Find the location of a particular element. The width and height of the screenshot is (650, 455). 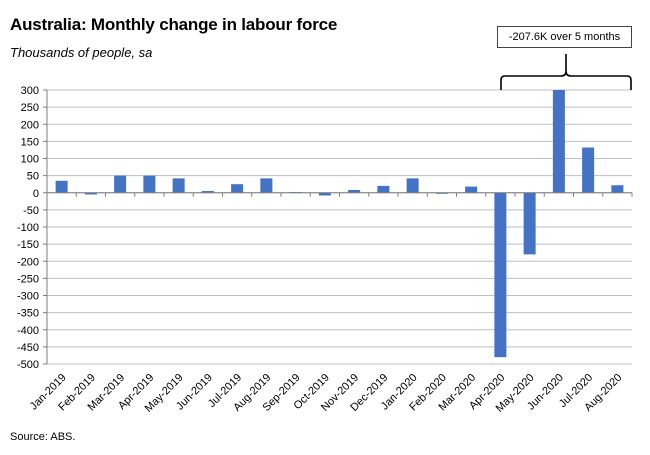

y-tick-label: 300 is located at coordinates (30, 91).